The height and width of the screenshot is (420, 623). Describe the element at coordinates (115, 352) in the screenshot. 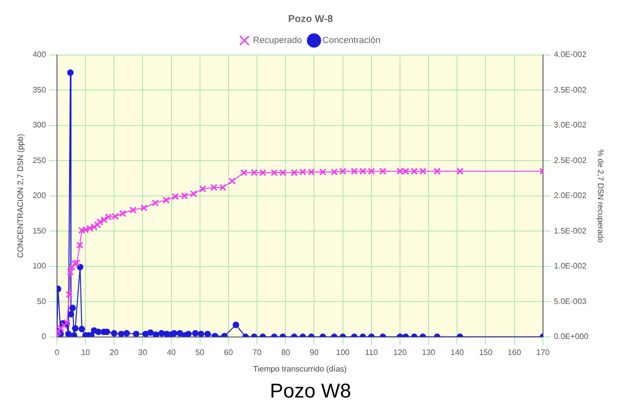

I see `x-tick-label: 20` at that location.